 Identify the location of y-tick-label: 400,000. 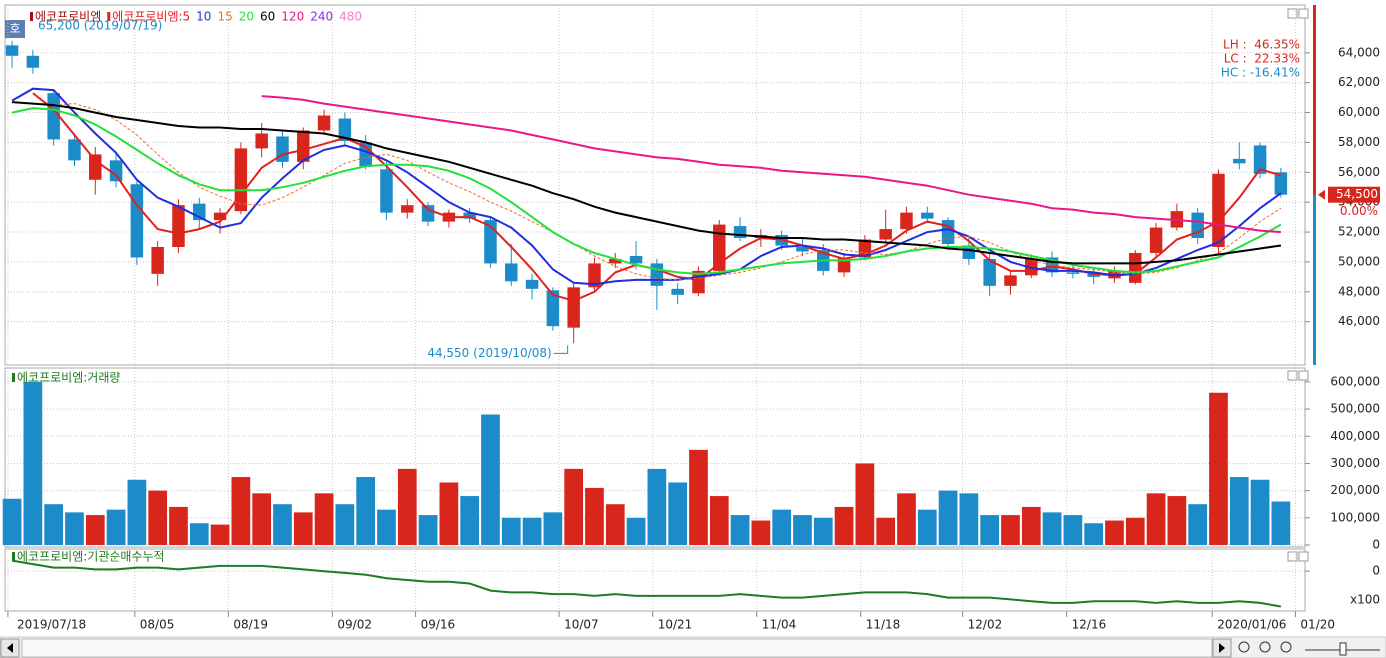
(1355, 436).